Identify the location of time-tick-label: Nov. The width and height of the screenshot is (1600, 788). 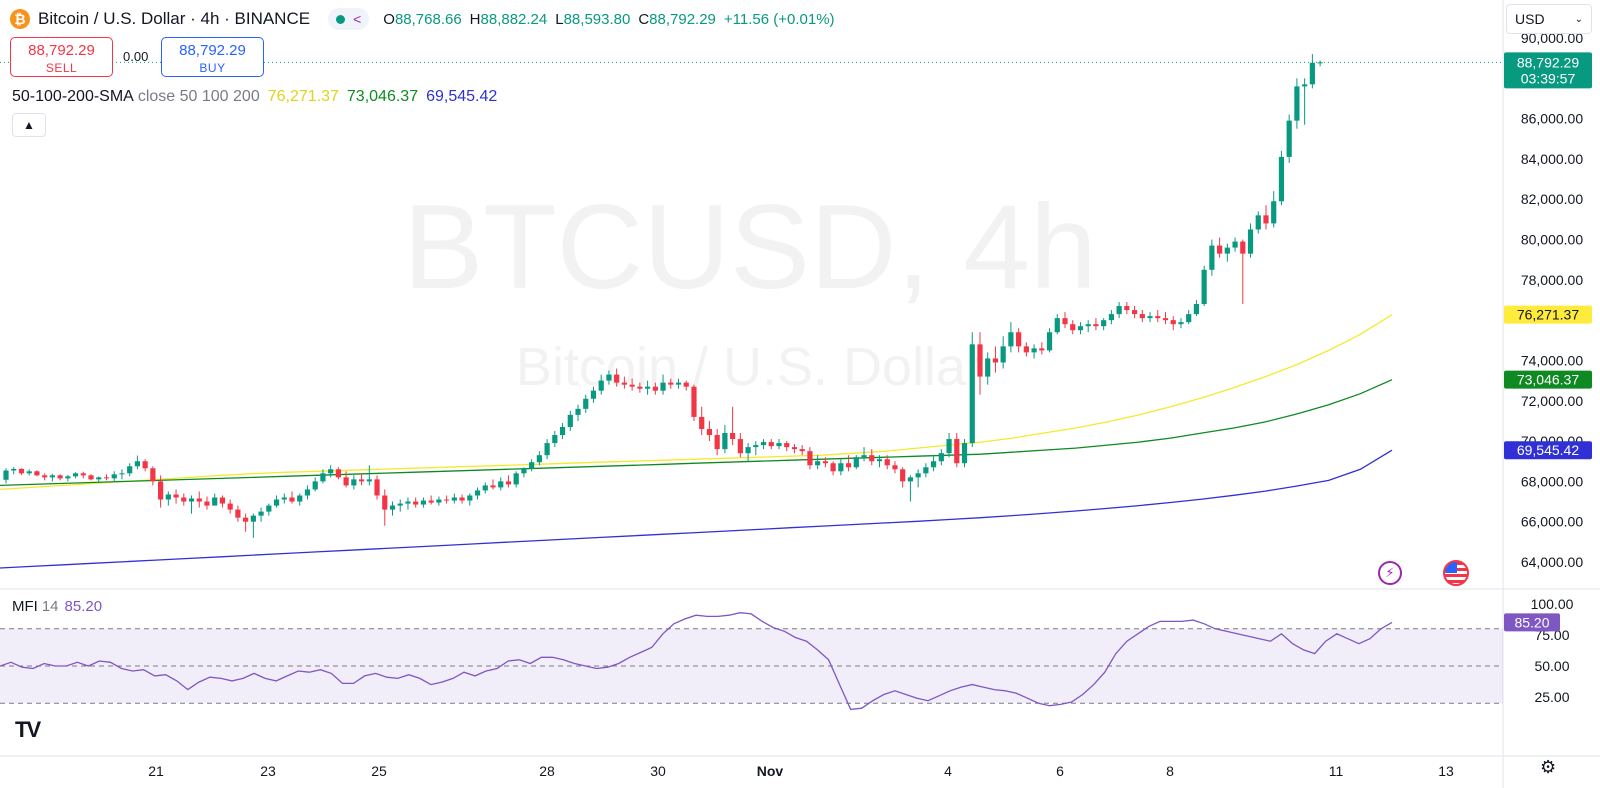
(770, 771).